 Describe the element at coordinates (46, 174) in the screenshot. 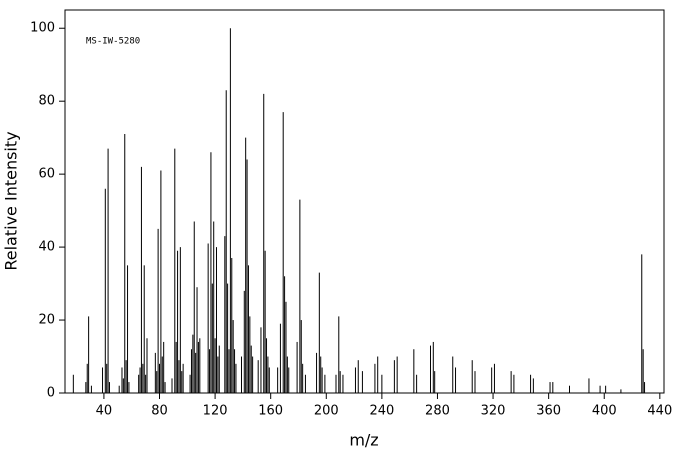

I see `y-tick-label: 60` at that location.